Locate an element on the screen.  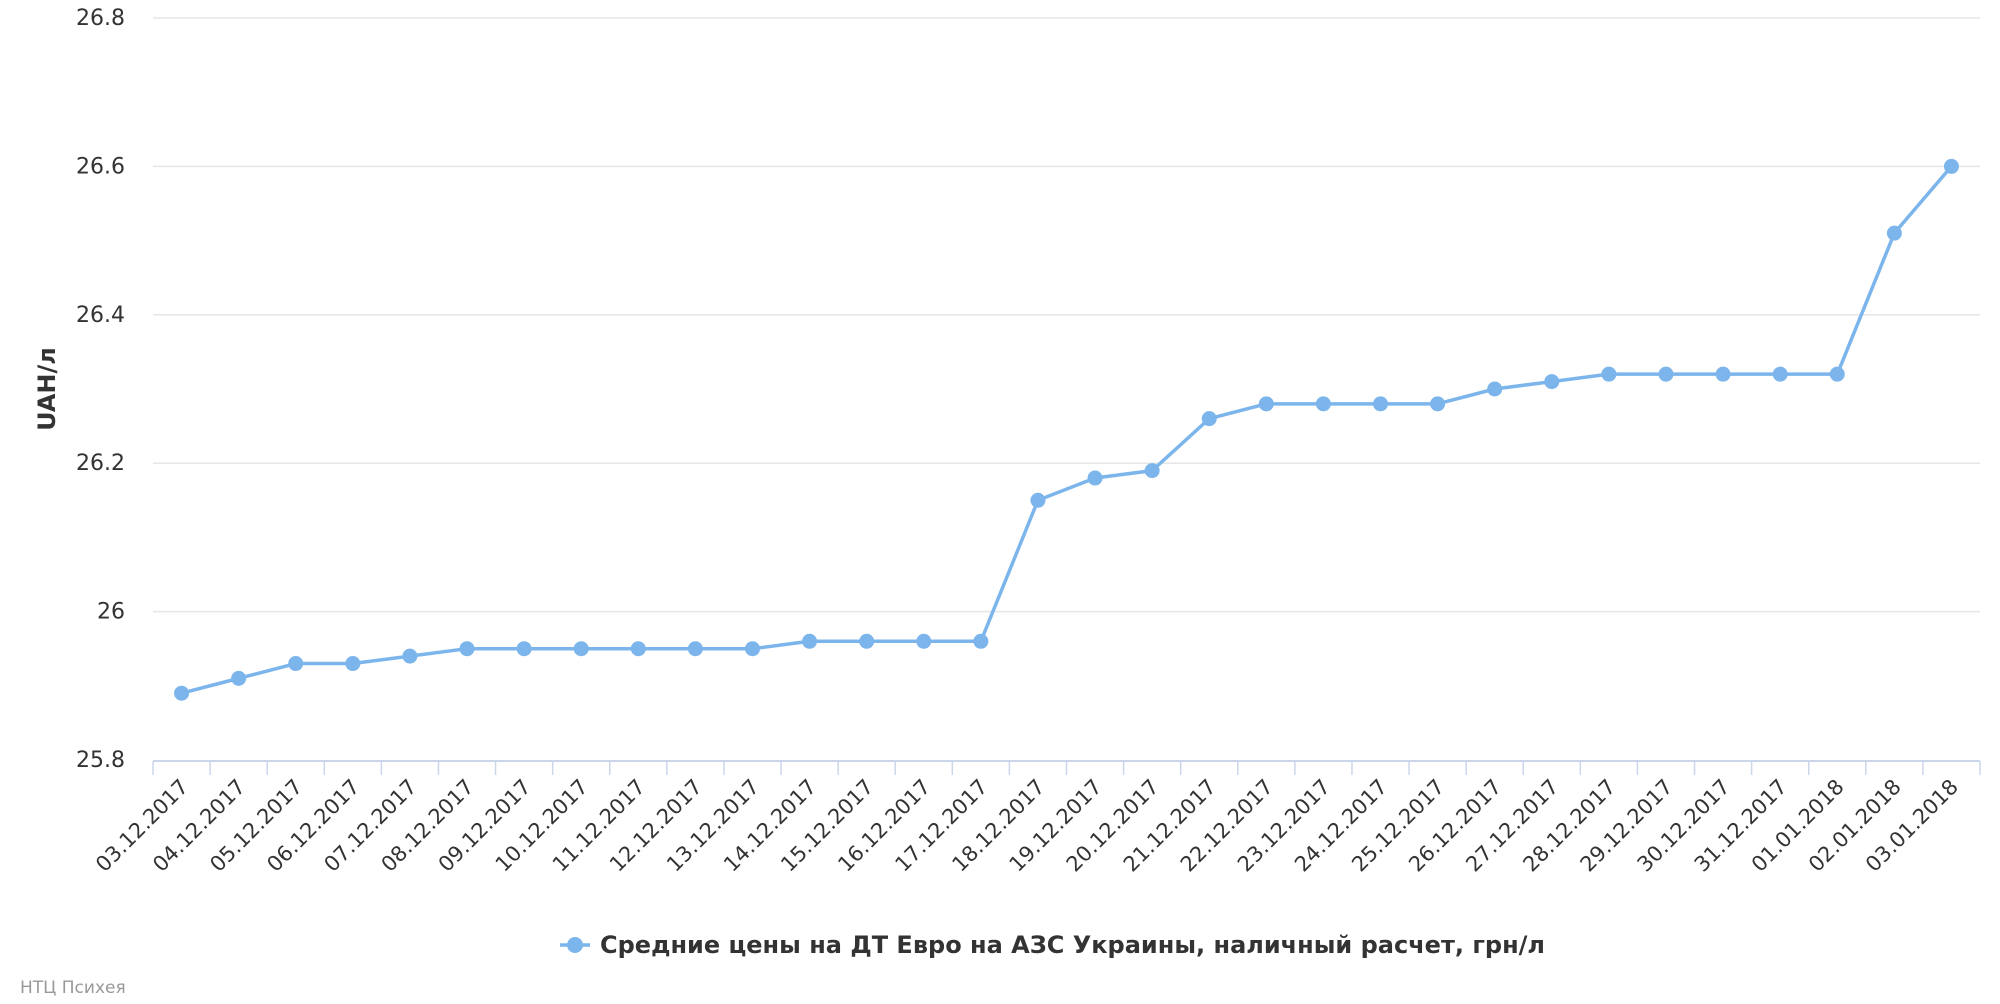
y-axis-title: UAH/л is located at coordinates (47, 389).